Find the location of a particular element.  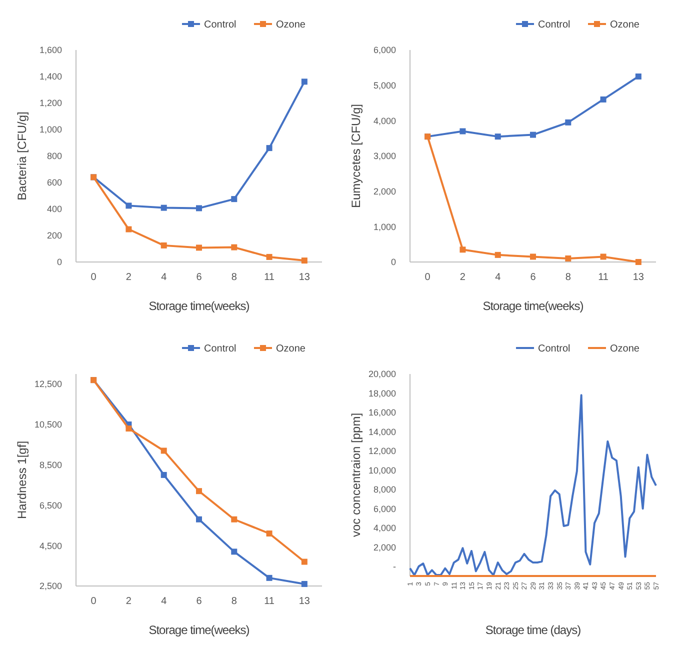

y-tick-label: 6,500 is located at coordinates (50, 505).